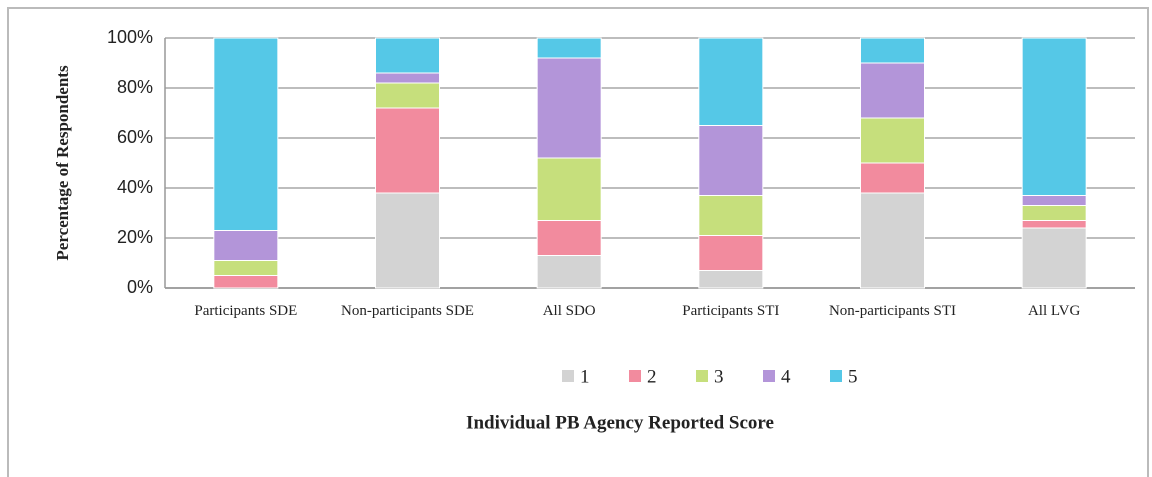 This screenshot has width=1152, height=477. I want to click on x-tick-label: Non-participants STI, so click(892, 311).